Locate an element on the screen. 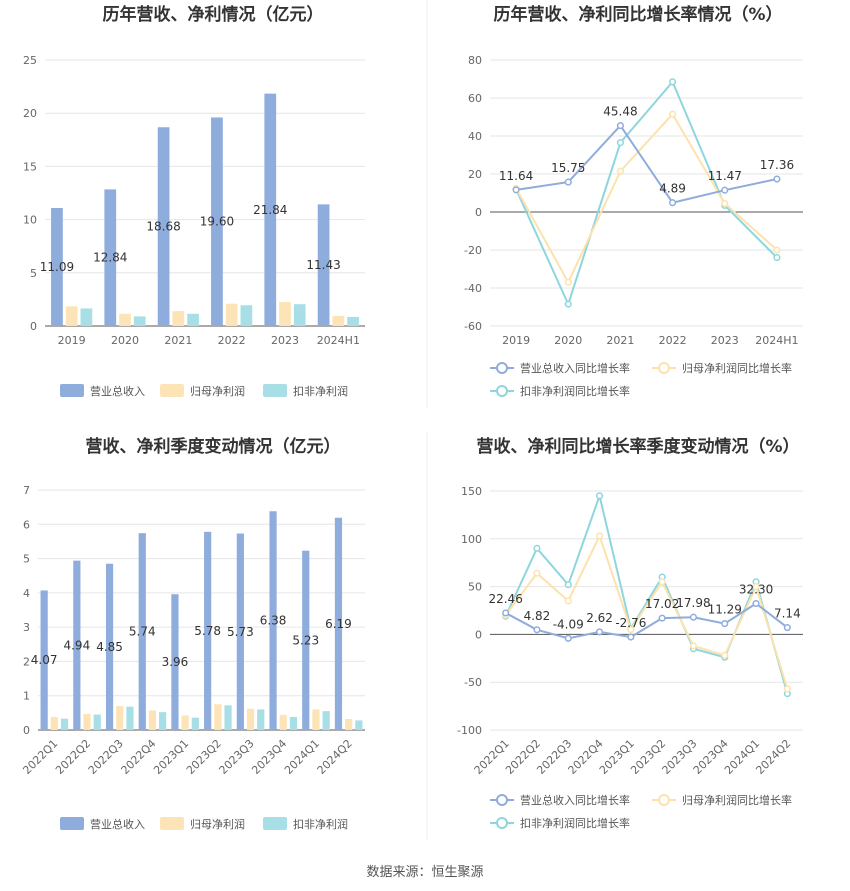  chart-title: 历年营收、净利情况（亿元） is located at coordinates (213, 14).